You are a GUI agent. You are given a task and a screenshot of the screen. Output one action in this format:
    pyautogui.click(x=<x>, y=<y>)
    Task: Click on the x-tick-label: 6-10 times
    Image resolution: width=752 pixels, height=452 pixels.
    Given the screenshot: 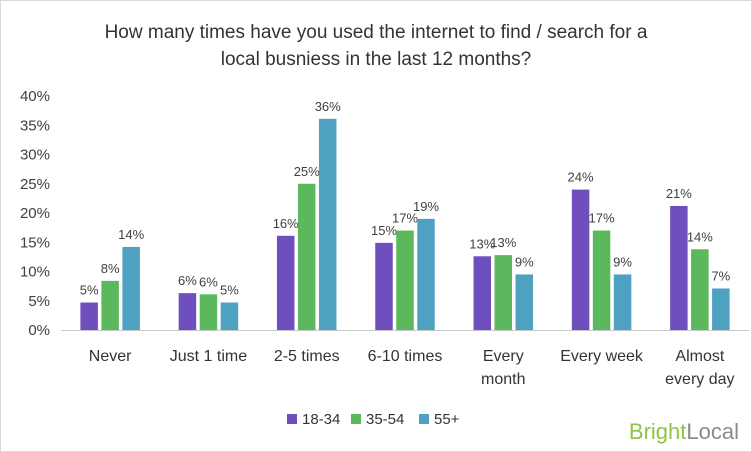 What is the action you would take?
    pyautogui.click(x=405, y=356)
    